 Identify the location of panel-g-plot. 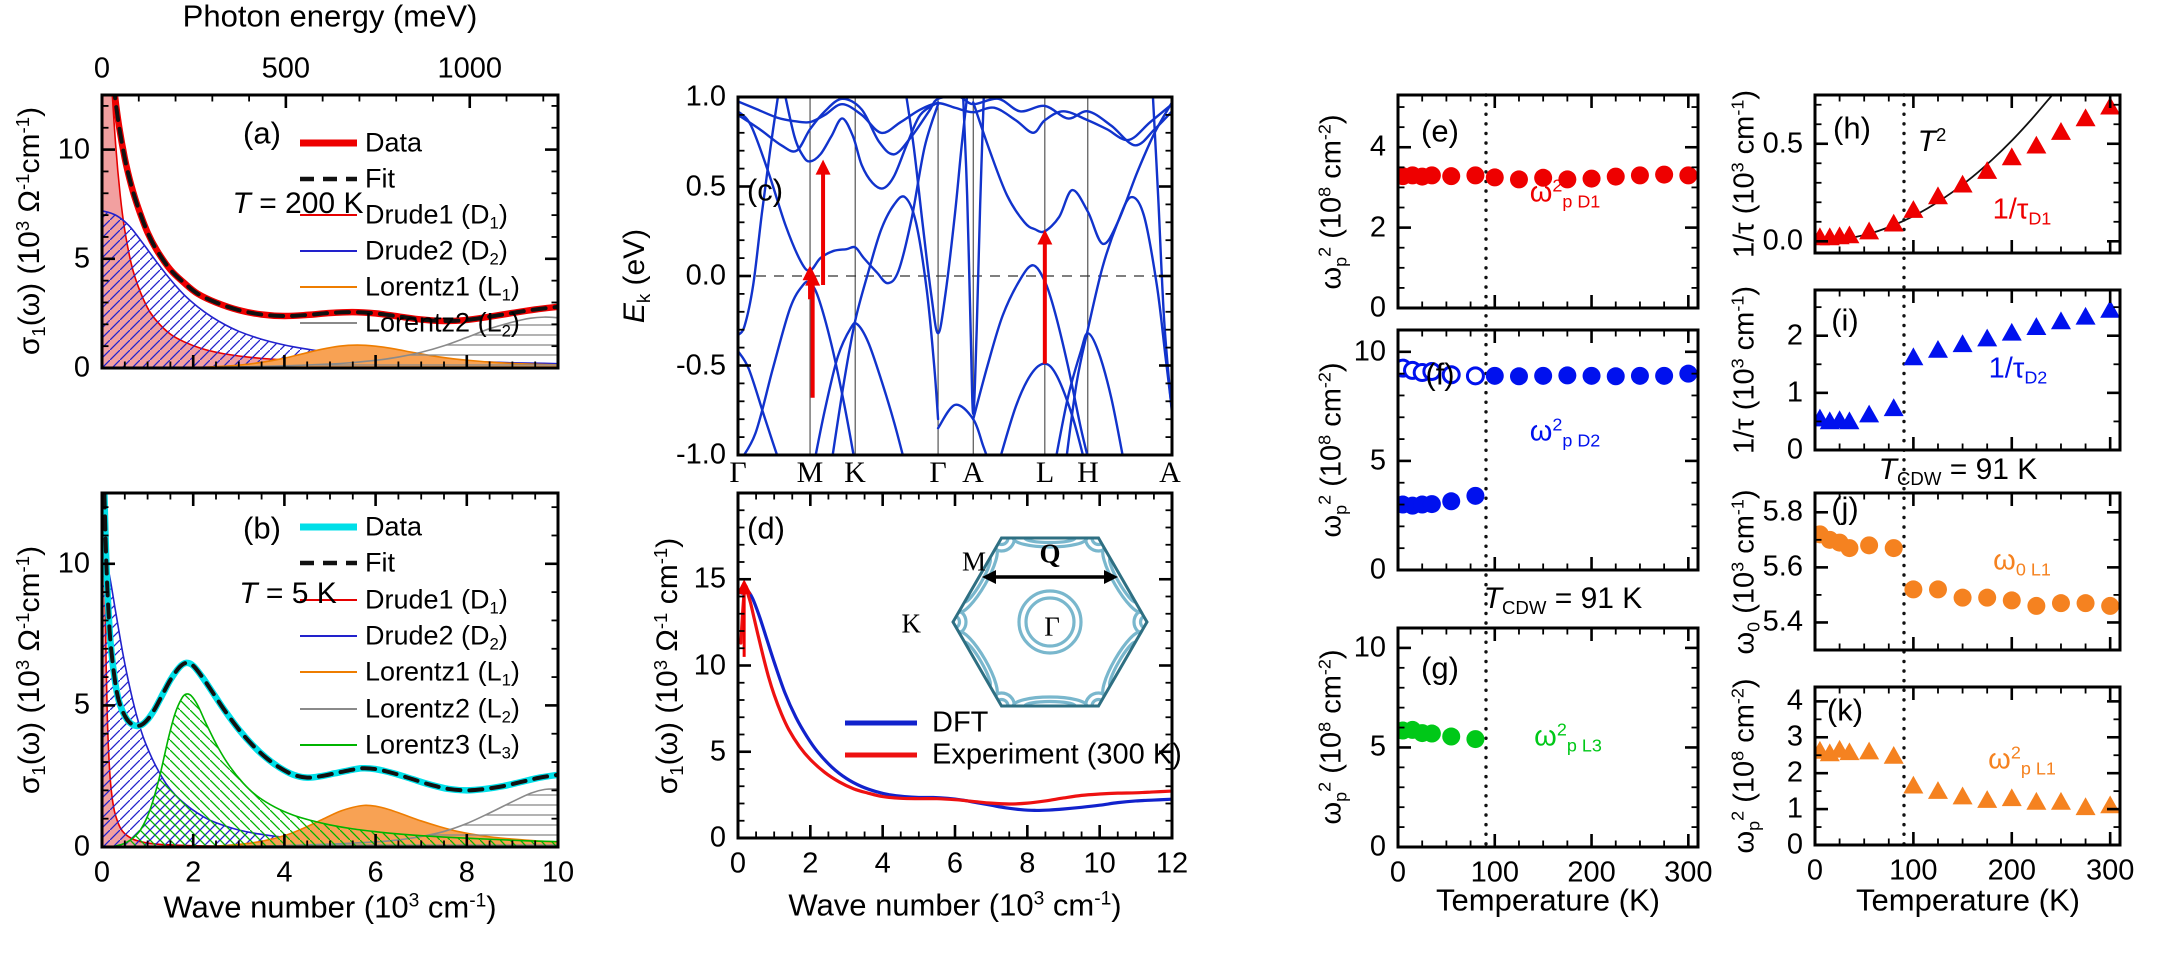
(1441, 734).